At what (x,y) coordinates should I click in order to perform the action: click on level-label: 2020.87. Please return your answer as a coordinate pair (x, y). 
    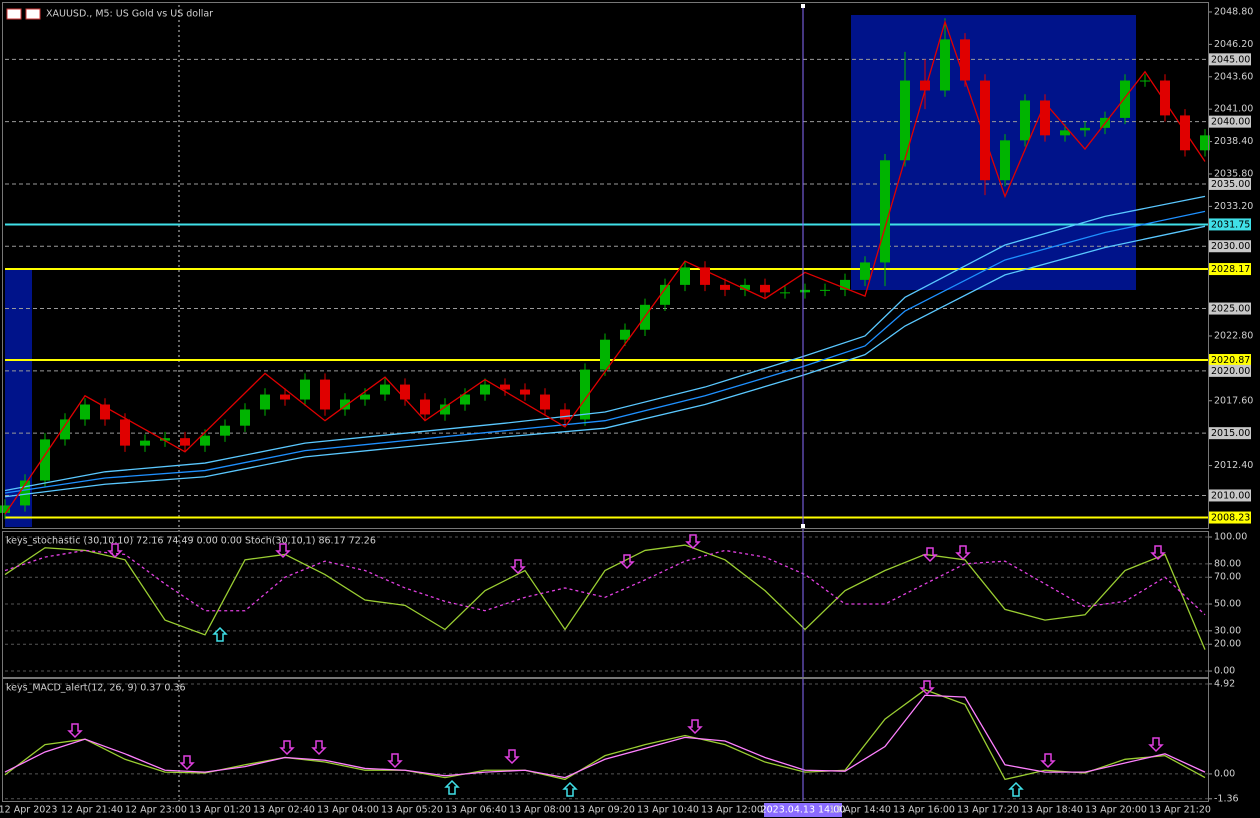
    Looking at the image, I should click on (1230, 360).